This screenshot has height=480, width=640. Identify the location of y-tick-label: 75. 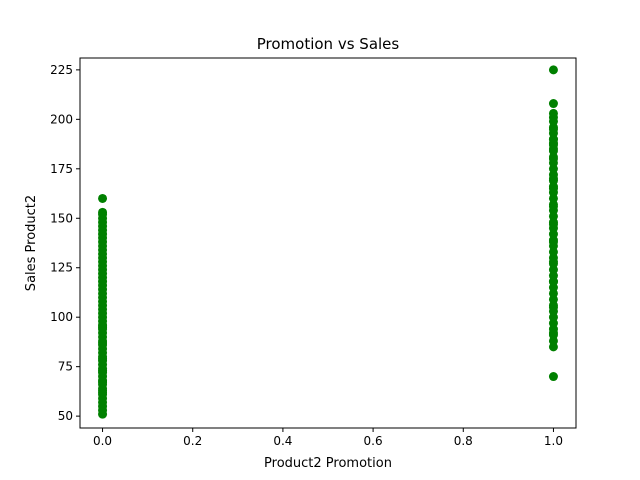
(65, 367).